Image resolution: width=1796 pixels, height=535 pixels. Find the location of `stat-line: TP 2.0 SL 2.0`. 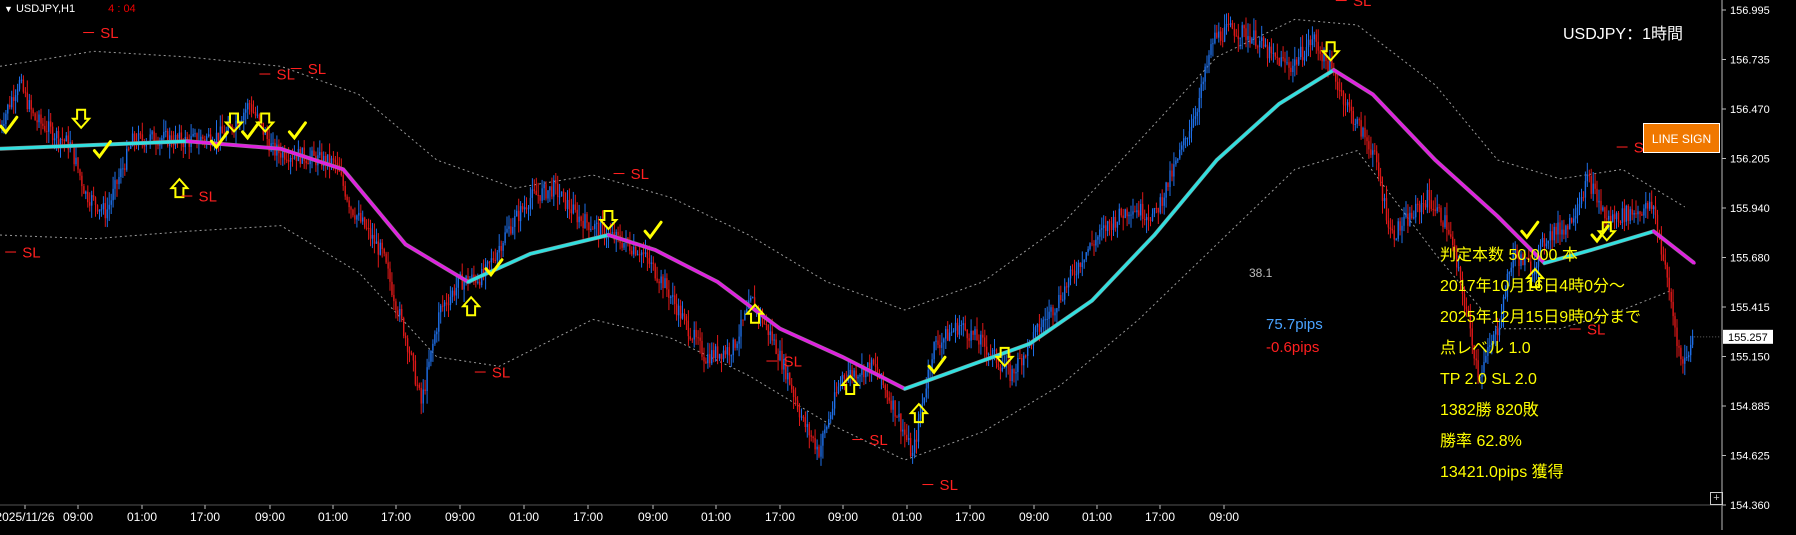

stat-line: TP 2.0 SL 2.0 is located at coordinates (1488, 379).